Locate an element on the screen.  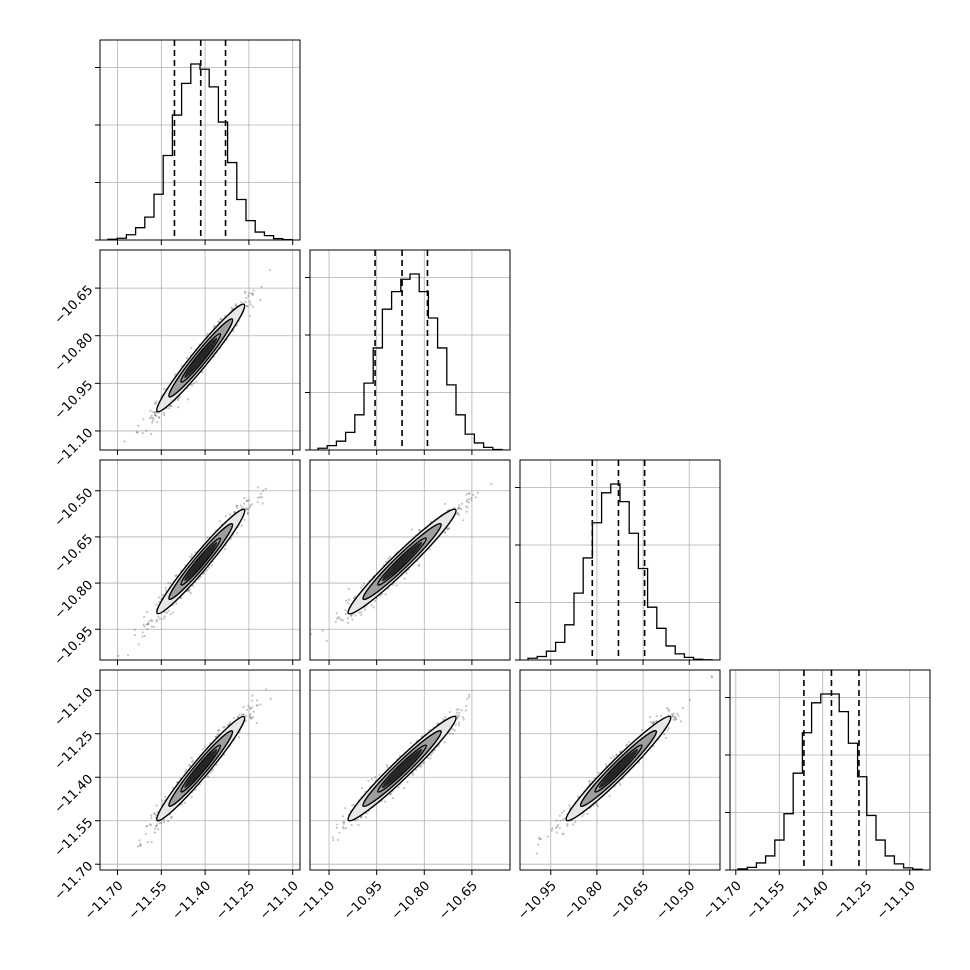
x-tick-label: −11.70 is located at coordinates (104, 900).